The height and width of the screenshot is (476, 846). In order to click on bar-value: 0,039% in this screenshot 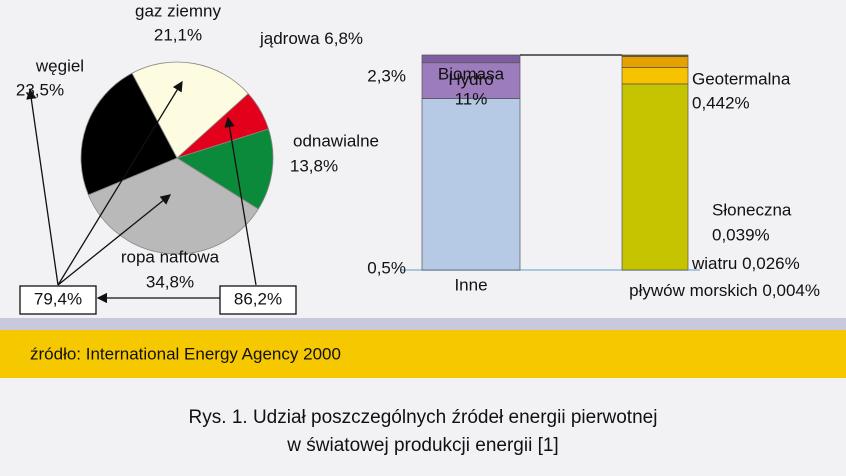, I will do `click(741, 234)`.